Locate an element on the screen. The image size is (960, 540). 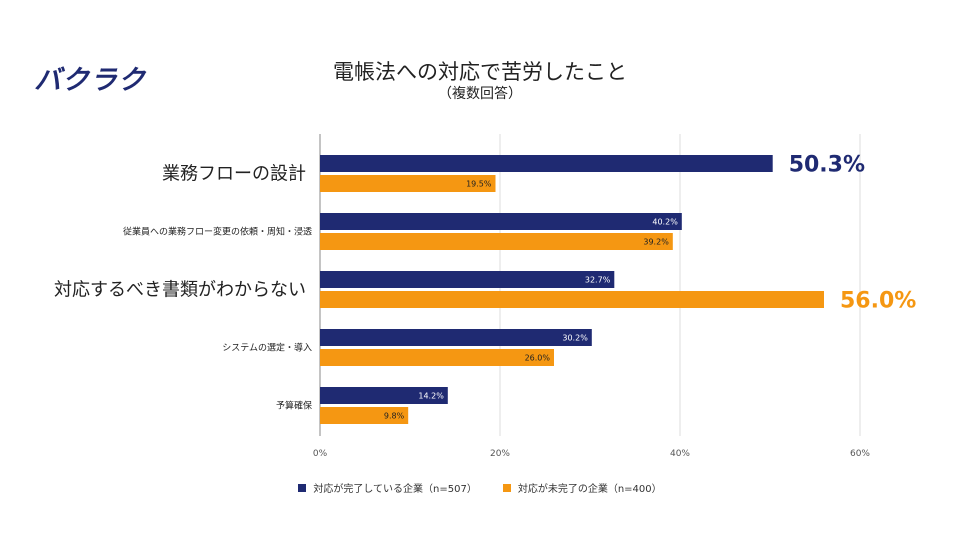
bar-value-label: 39.2% is located at coordinates (656, 242).